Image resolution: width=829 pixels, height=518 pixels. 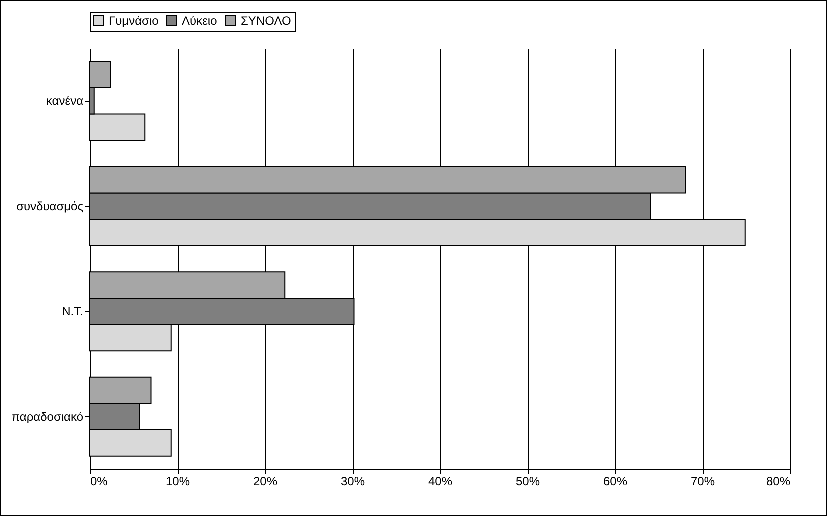 I want to click on y-tick-label: παραδοσιακό, so click(x=48, y=417).